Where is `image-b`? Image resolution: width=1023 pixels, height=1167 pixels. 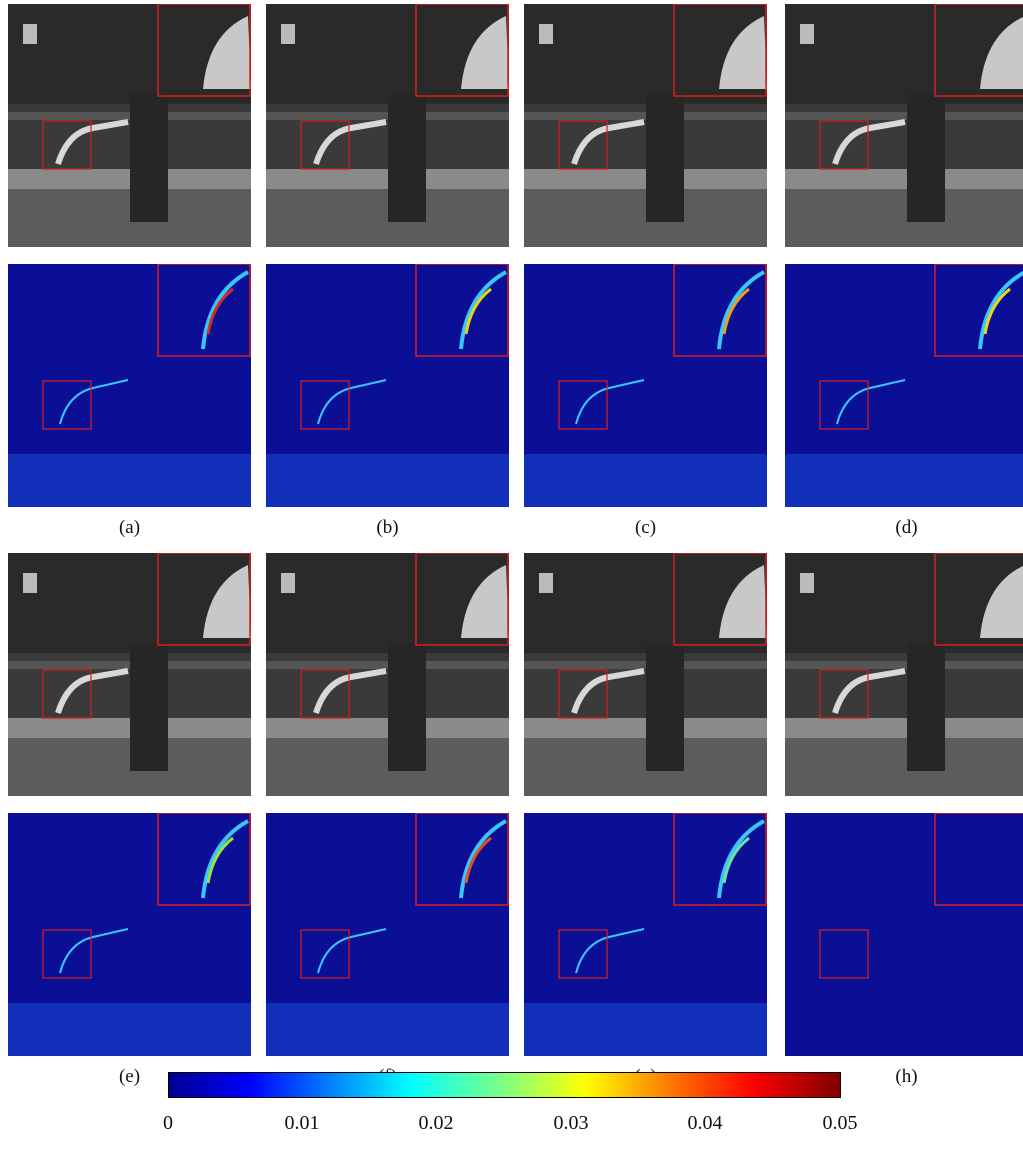
image-b is located at coordinates (387, 125).